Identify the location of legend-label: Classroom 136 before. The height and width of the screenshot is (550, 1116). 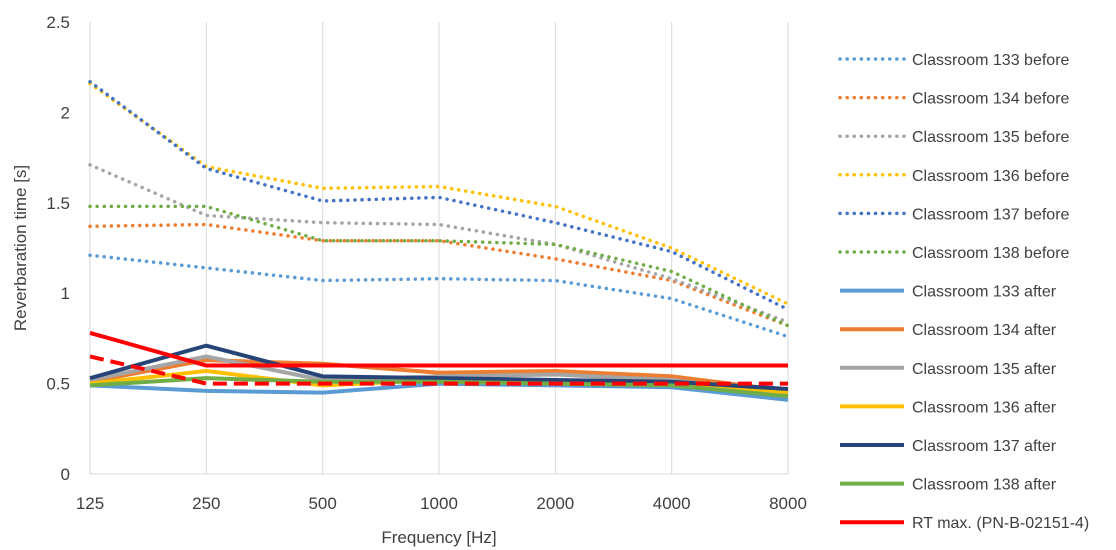
(991, 176).